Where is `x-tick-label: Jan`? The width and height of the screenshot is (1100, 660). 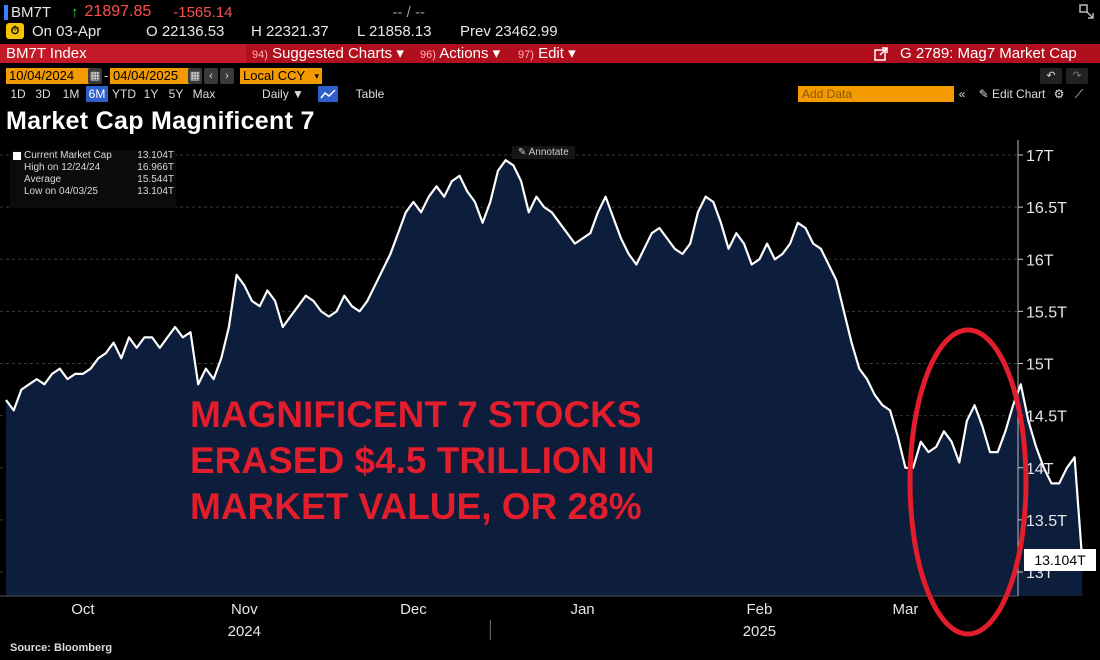
x-tick-label: Jan is located at coordinates (582, 609).